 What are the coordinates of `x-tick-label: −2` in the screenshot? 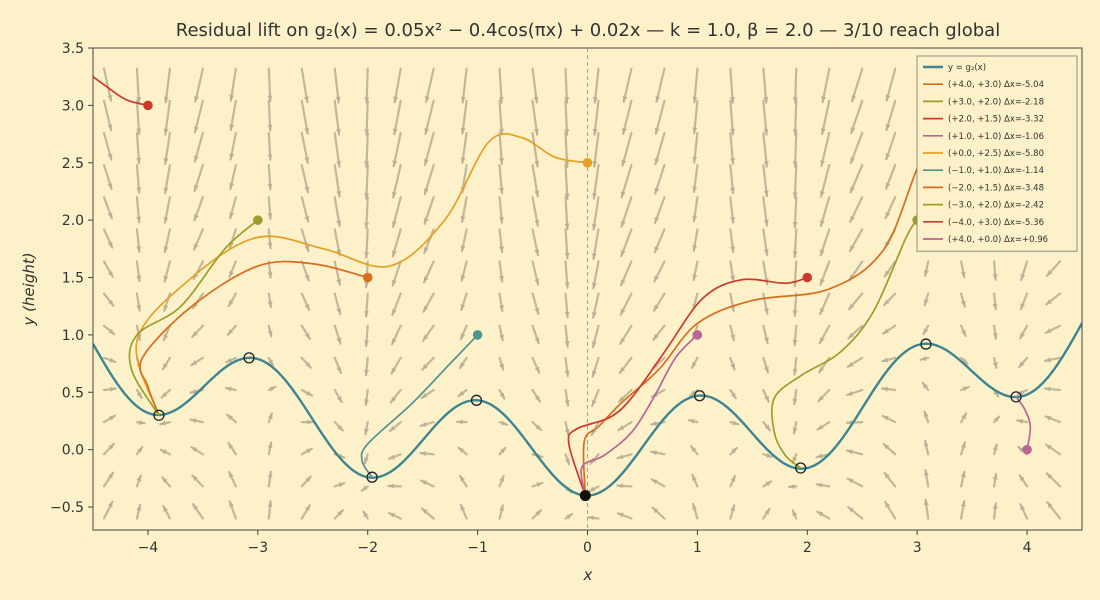 It's located at (367, 548).